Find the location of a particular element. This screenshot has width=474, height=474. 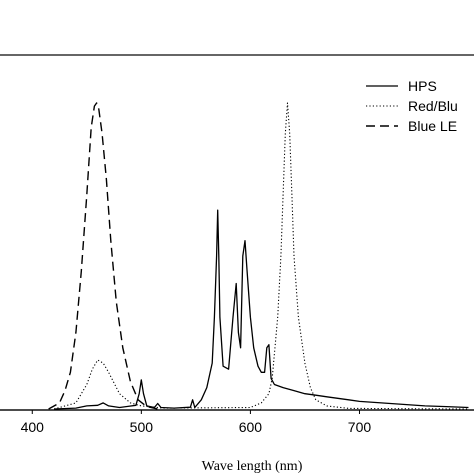

x-tick-label: 600 is located at coordinates (251, 427).